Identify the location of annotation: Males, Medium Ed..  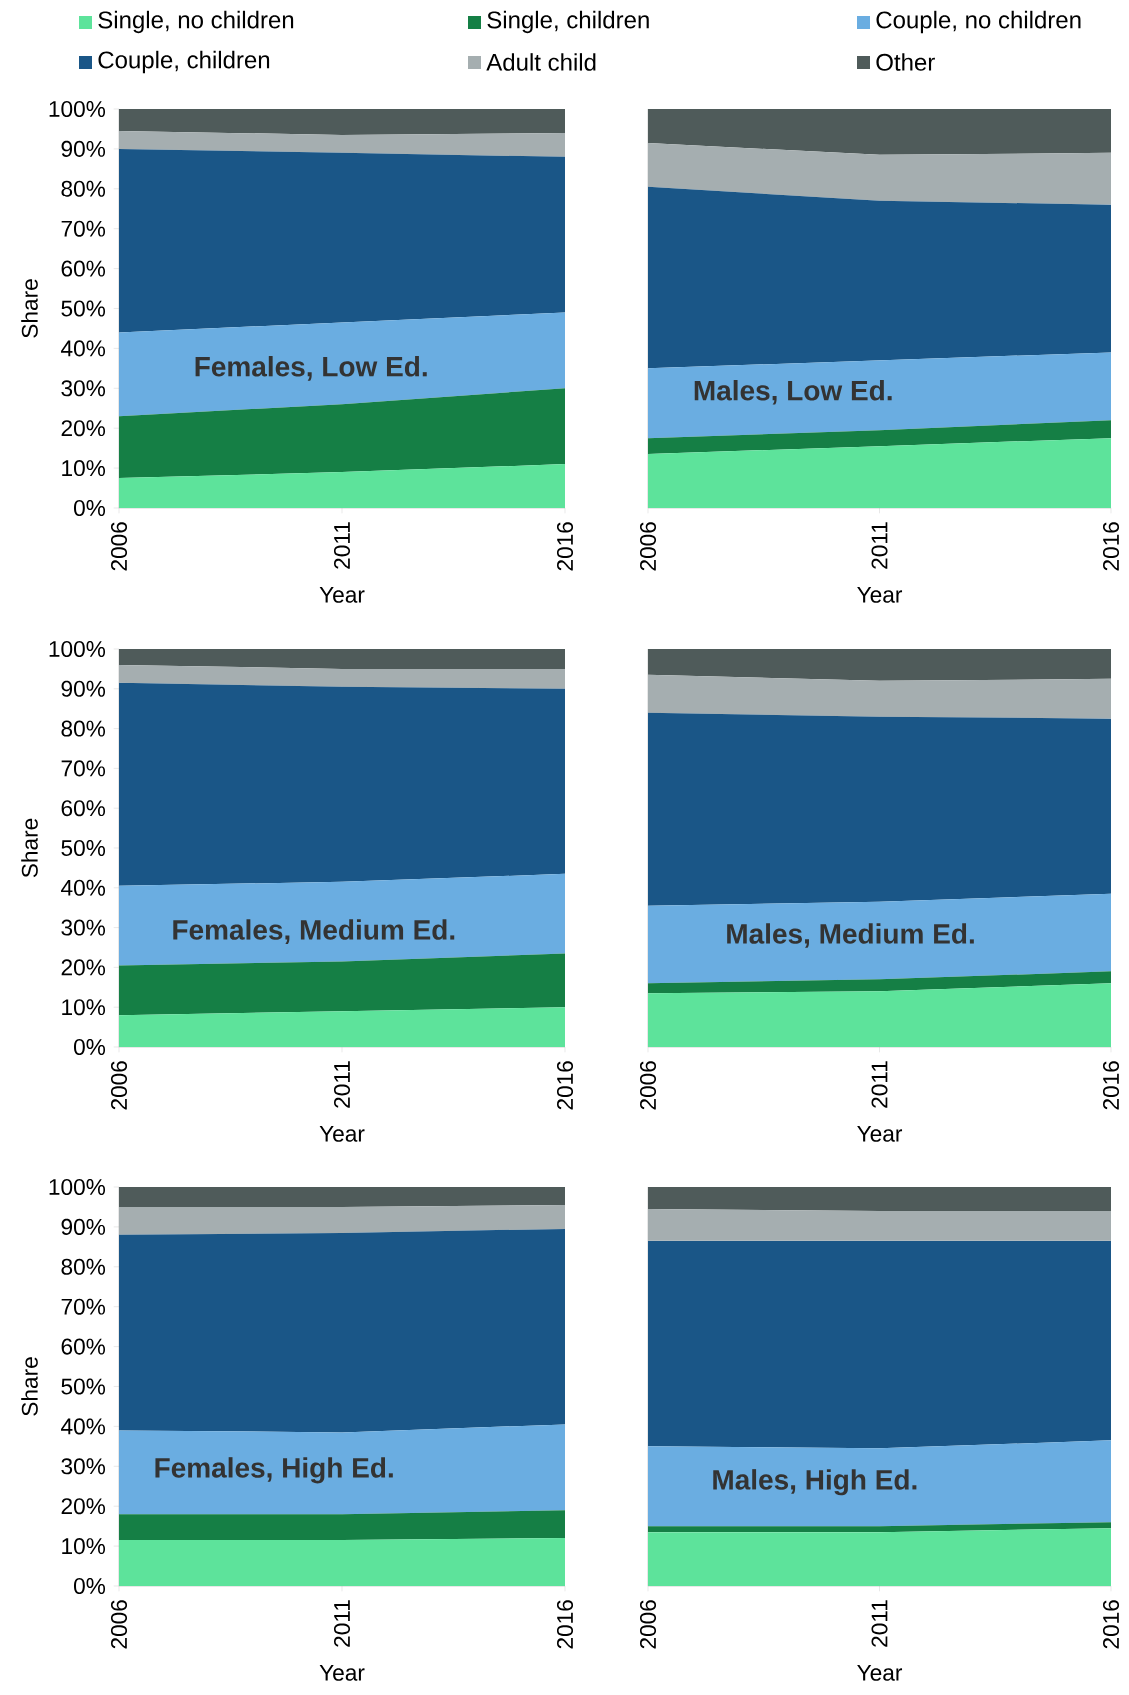
(850, 935).